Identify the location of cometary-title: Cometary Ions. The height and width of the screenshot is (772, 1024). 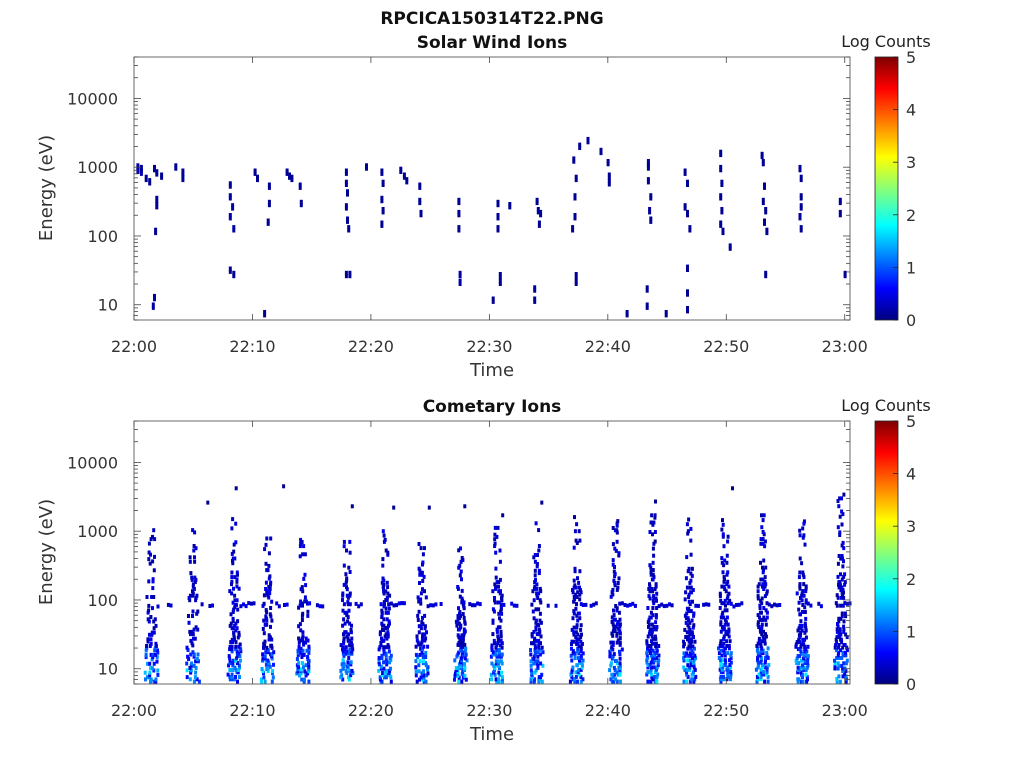
(492, 407).